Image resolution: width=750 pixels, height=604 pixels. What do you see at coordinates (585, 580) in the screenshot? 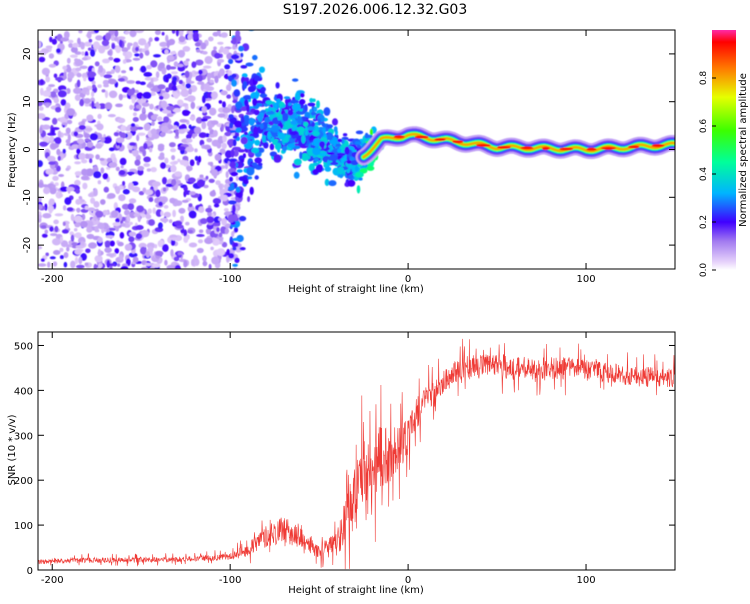
I see `x-tick-label: 100` at bounding box center [585, 580].